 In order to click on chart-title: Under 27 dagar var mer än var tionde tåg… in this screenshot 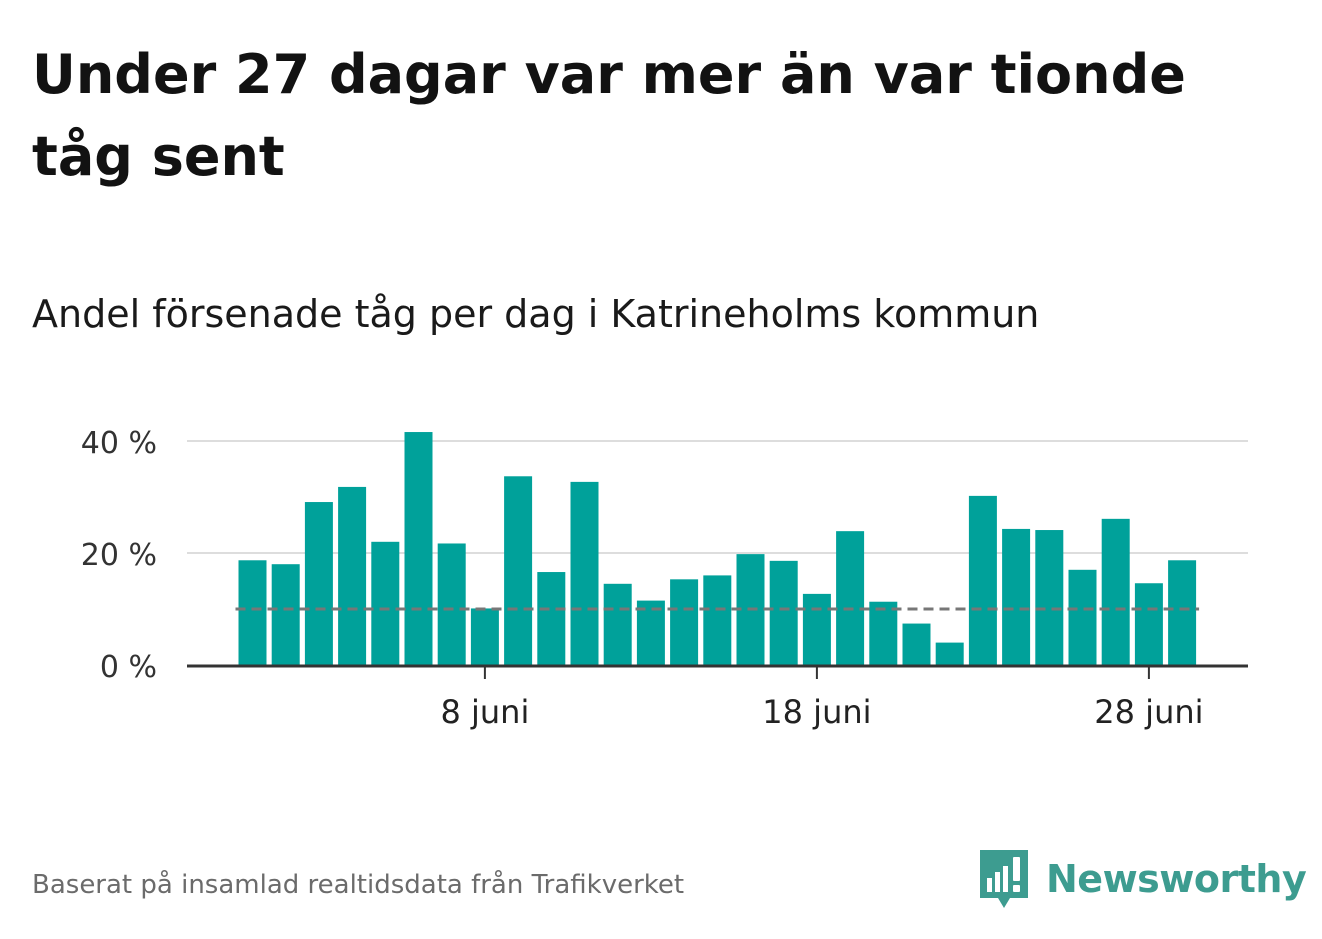, I will do `click(609, 115)`.